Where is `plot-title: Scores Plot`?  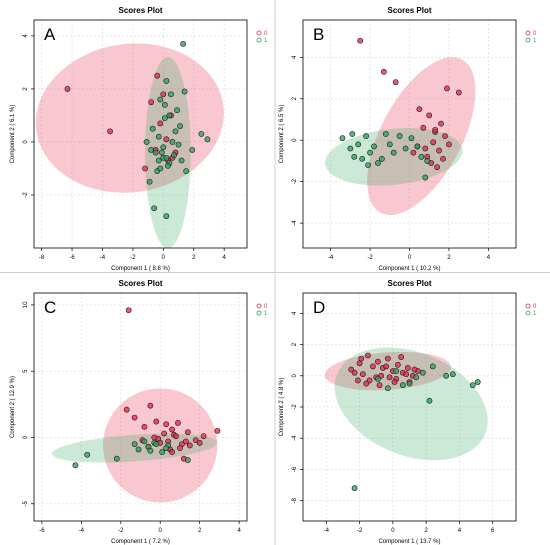 plot-title: Scores Plot is located at coordinates (409, 10).